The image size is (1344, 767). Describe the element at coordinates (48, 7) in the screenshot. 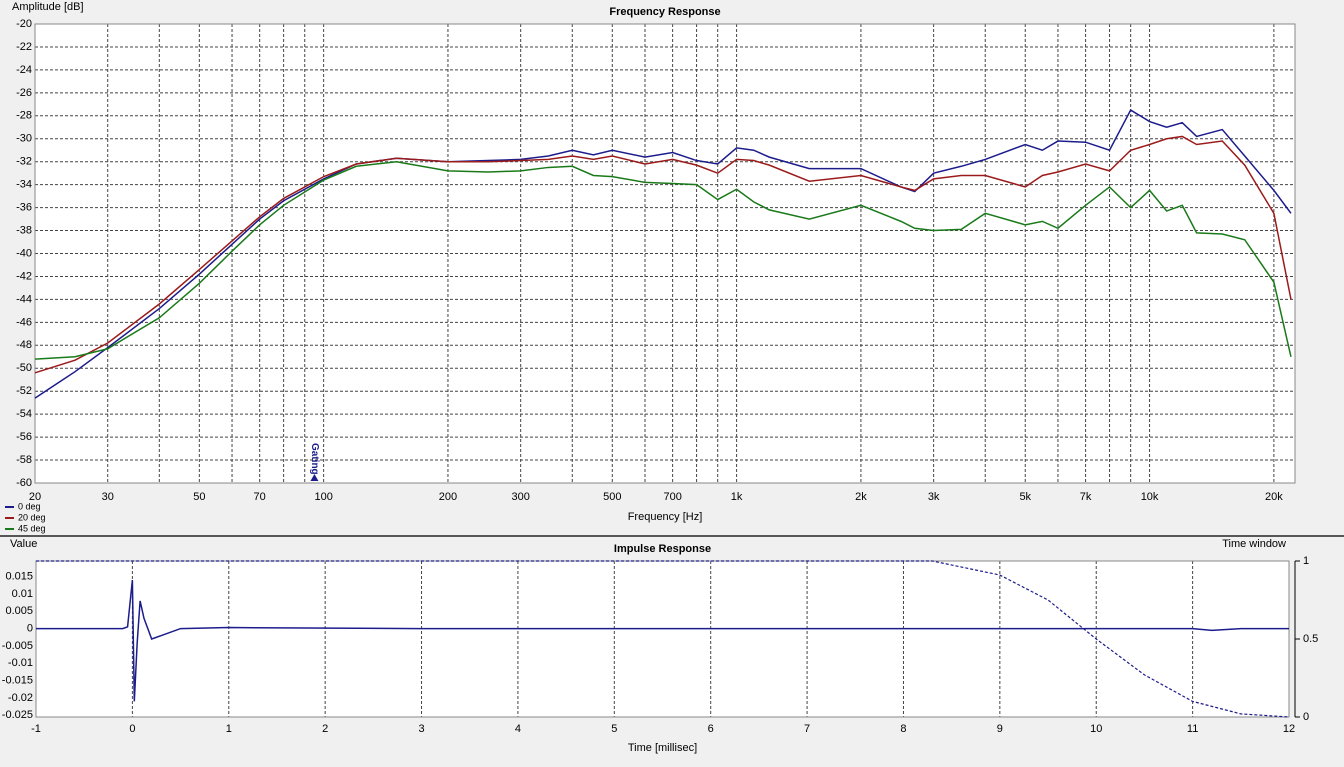

I see `y-axis-label: Amplitude [dB]` at that location.